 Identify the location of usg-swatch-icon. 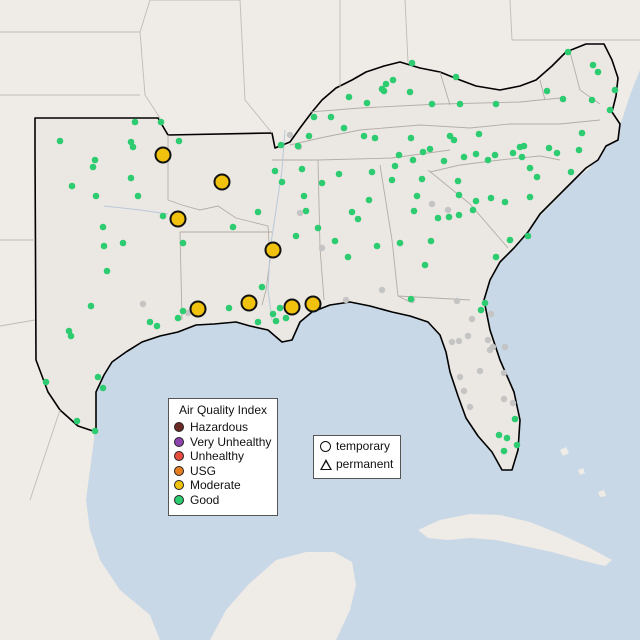
(179, 470).